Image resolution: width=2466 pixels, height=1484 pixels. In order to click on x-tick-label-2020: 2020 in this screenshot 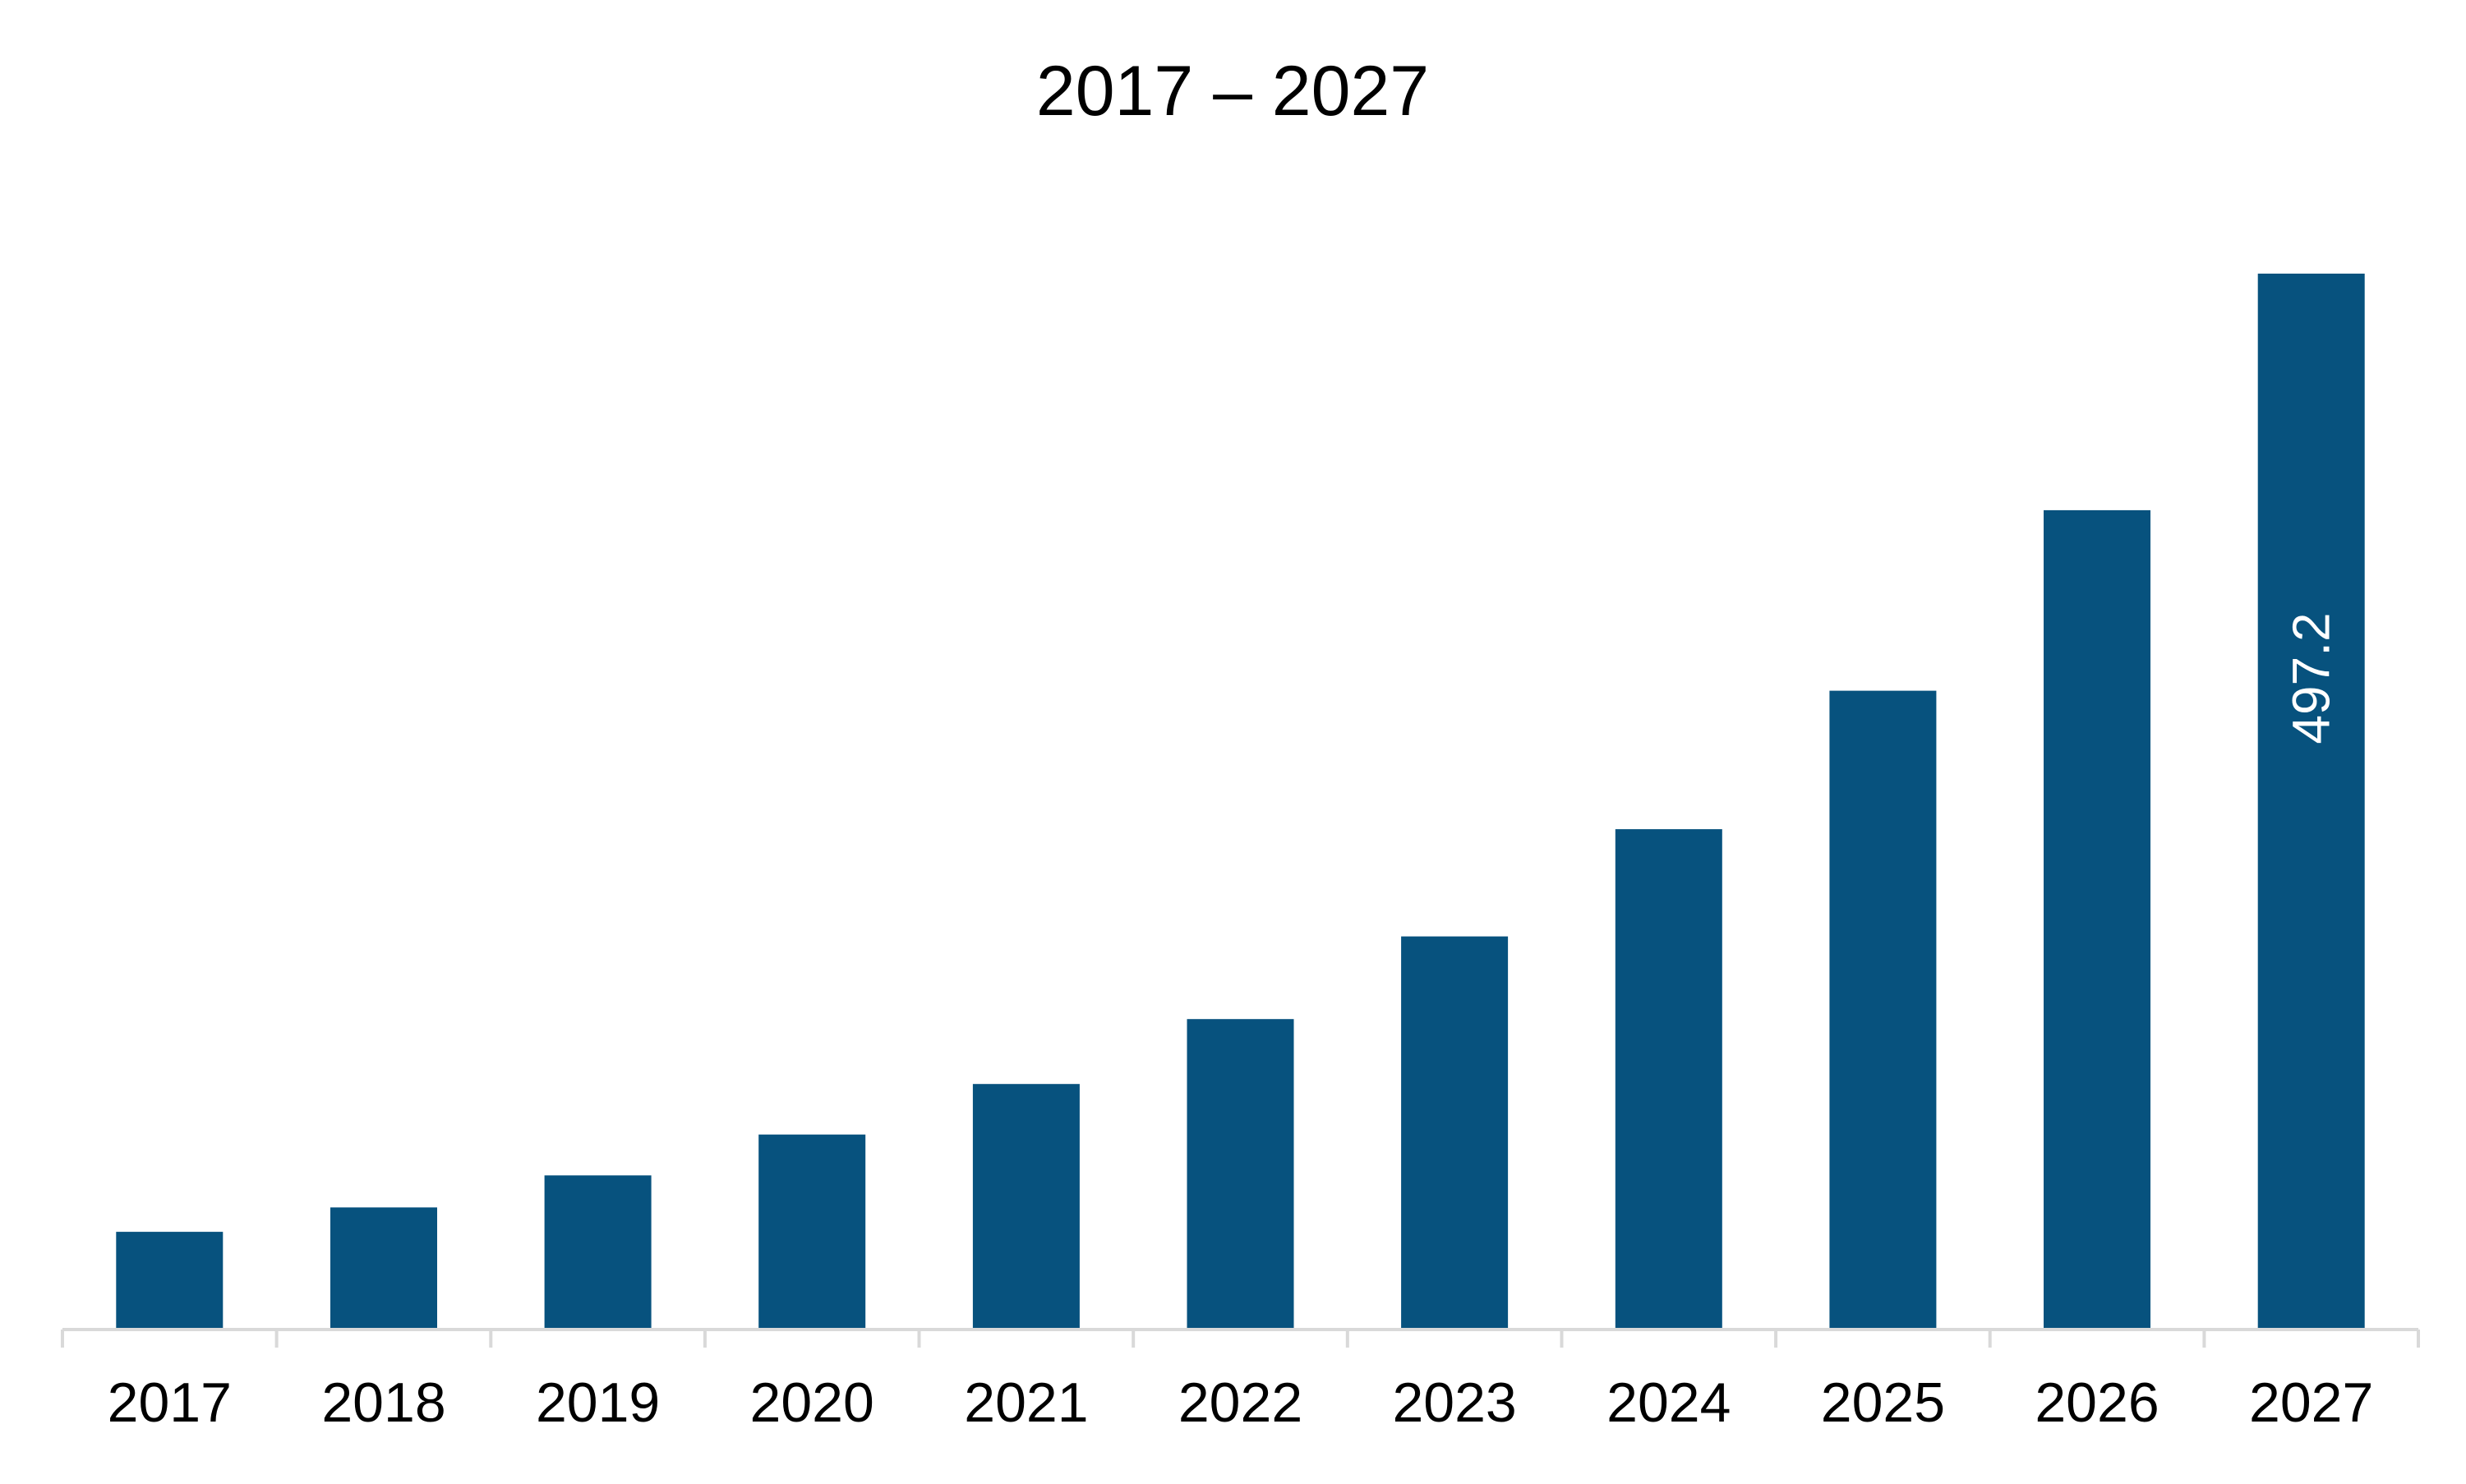, I will do `click(812, 1403)`.